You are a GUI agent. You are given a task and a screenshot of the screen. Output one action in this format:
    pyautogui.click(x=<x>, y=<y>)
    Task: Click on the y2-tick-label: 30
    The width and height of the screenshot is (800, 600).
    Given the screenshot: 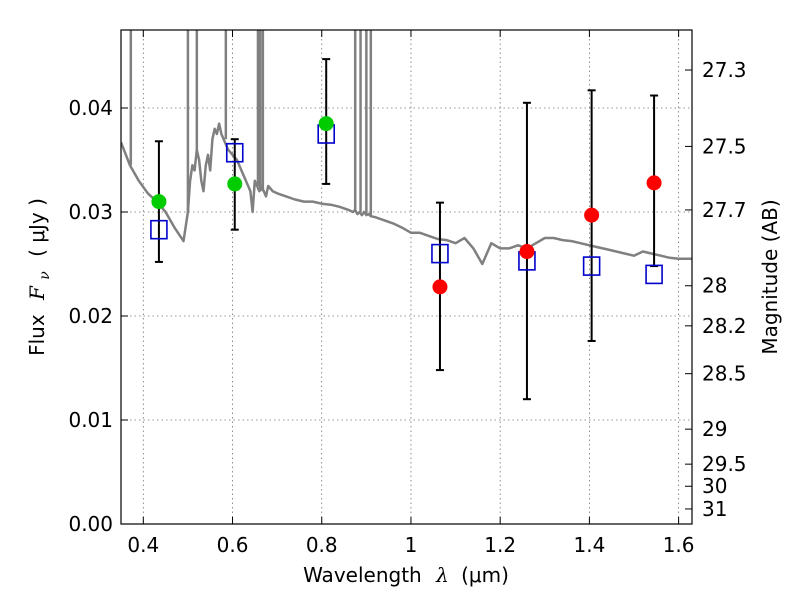 What is the action you would take?
    pyautogui.click(x=714, y=486)
    